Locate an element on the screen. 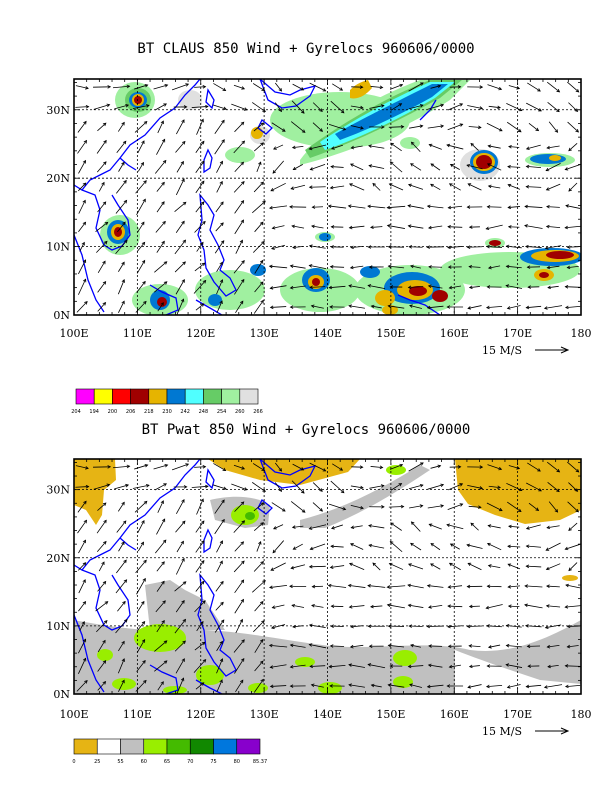 This screenshot has height=792, width=612. x-tick-label: 170E is located at coordinates (517, 714).